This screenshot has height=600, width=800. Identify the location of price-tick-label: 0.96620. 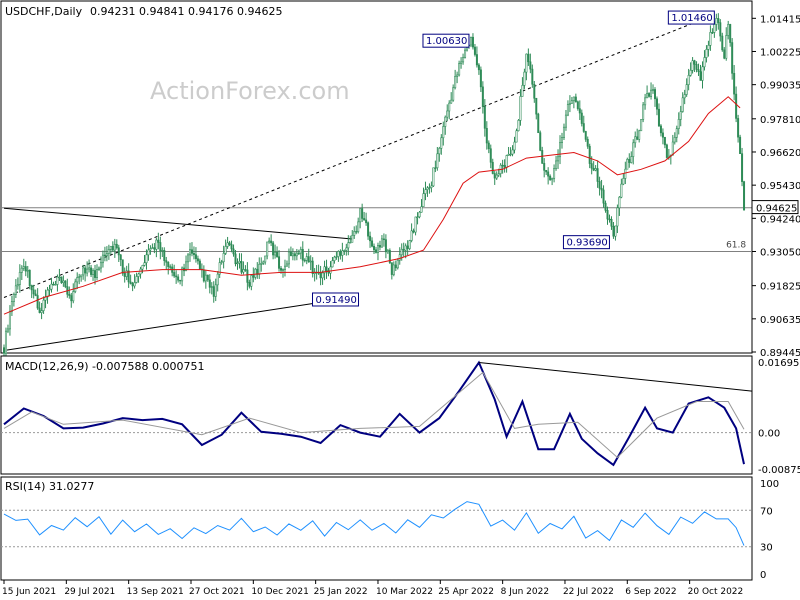
(780, 153).